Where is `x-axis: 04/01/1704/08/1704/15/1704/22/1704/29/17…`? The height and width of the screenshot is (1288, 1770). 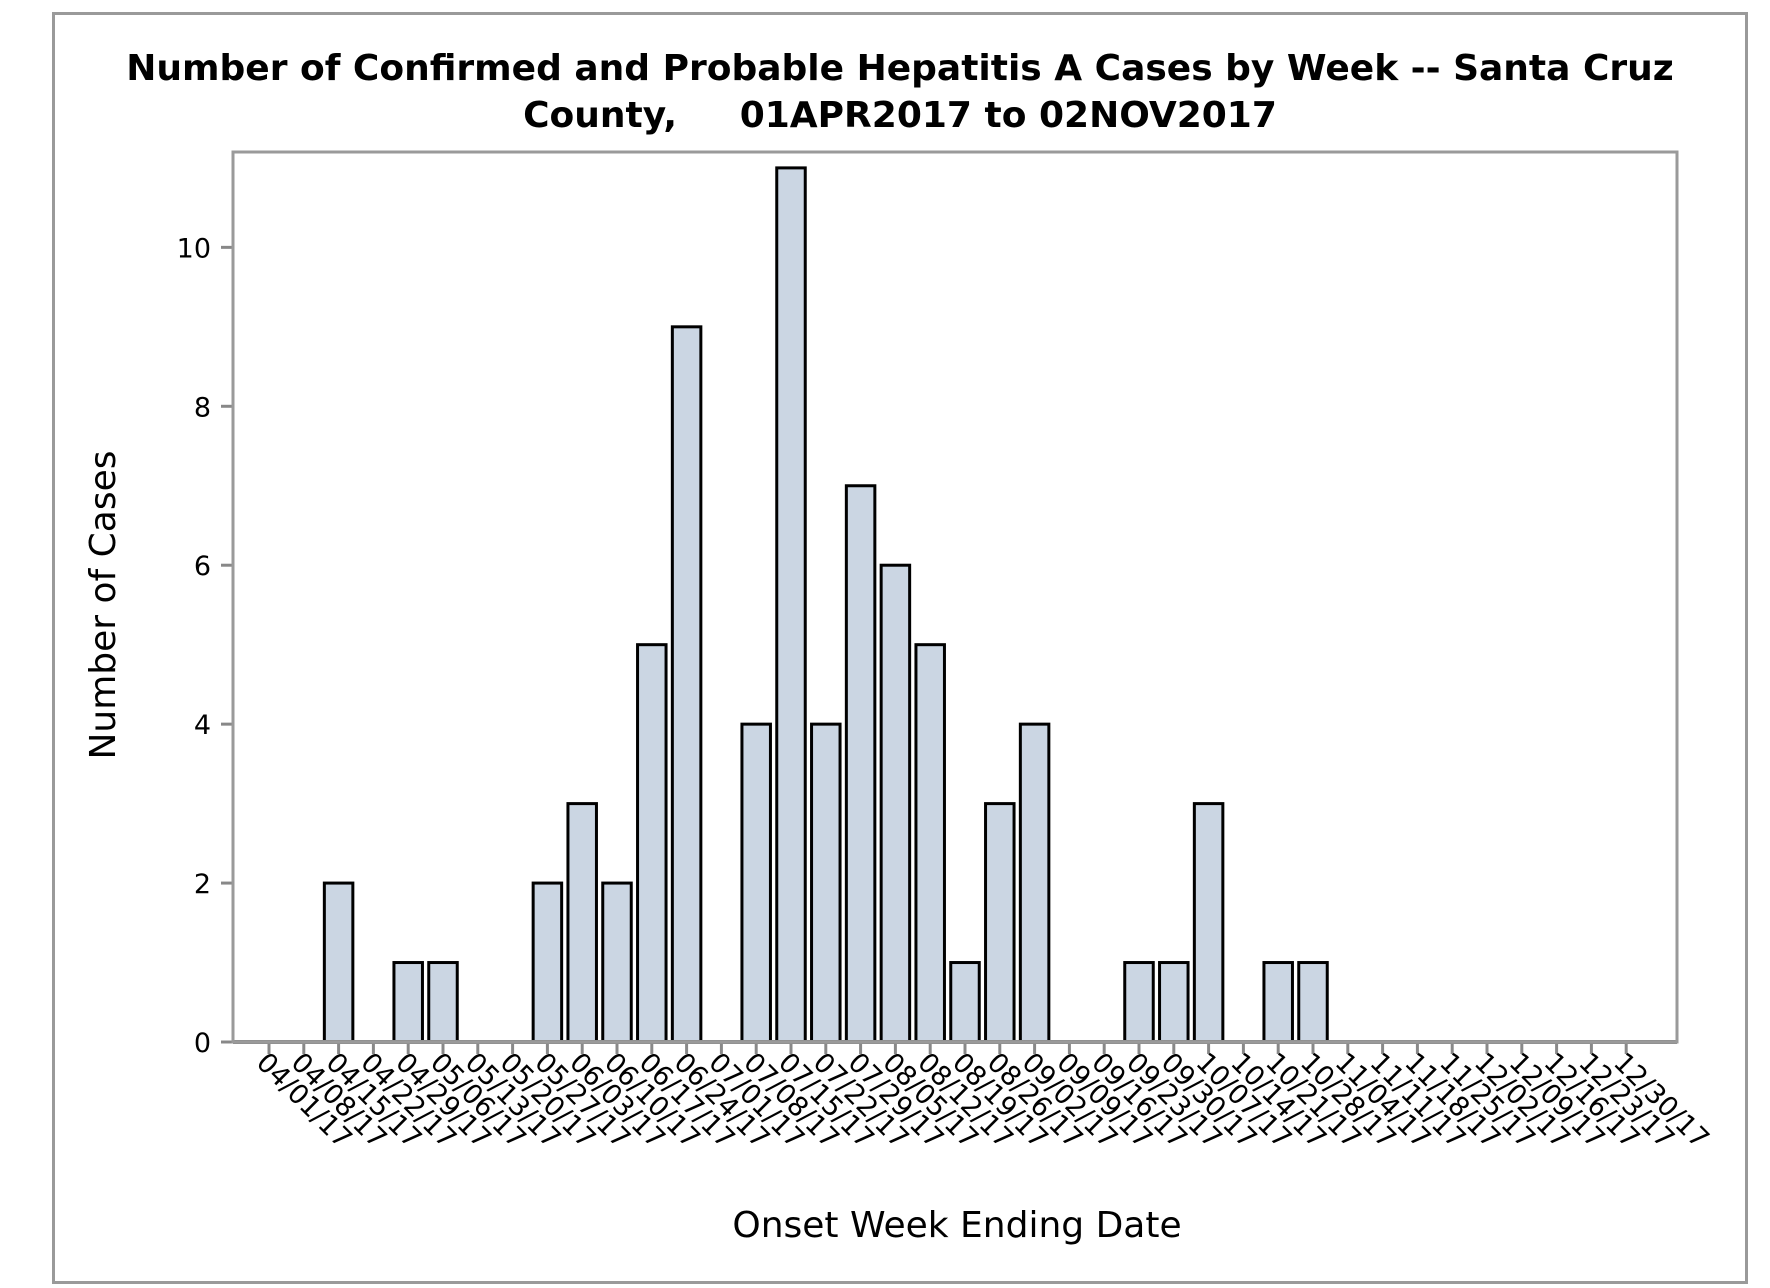 x-axis: 04/01/1704/08/1704/15/1704/22/1704/29/17… is located at coordinates (974, 1097).